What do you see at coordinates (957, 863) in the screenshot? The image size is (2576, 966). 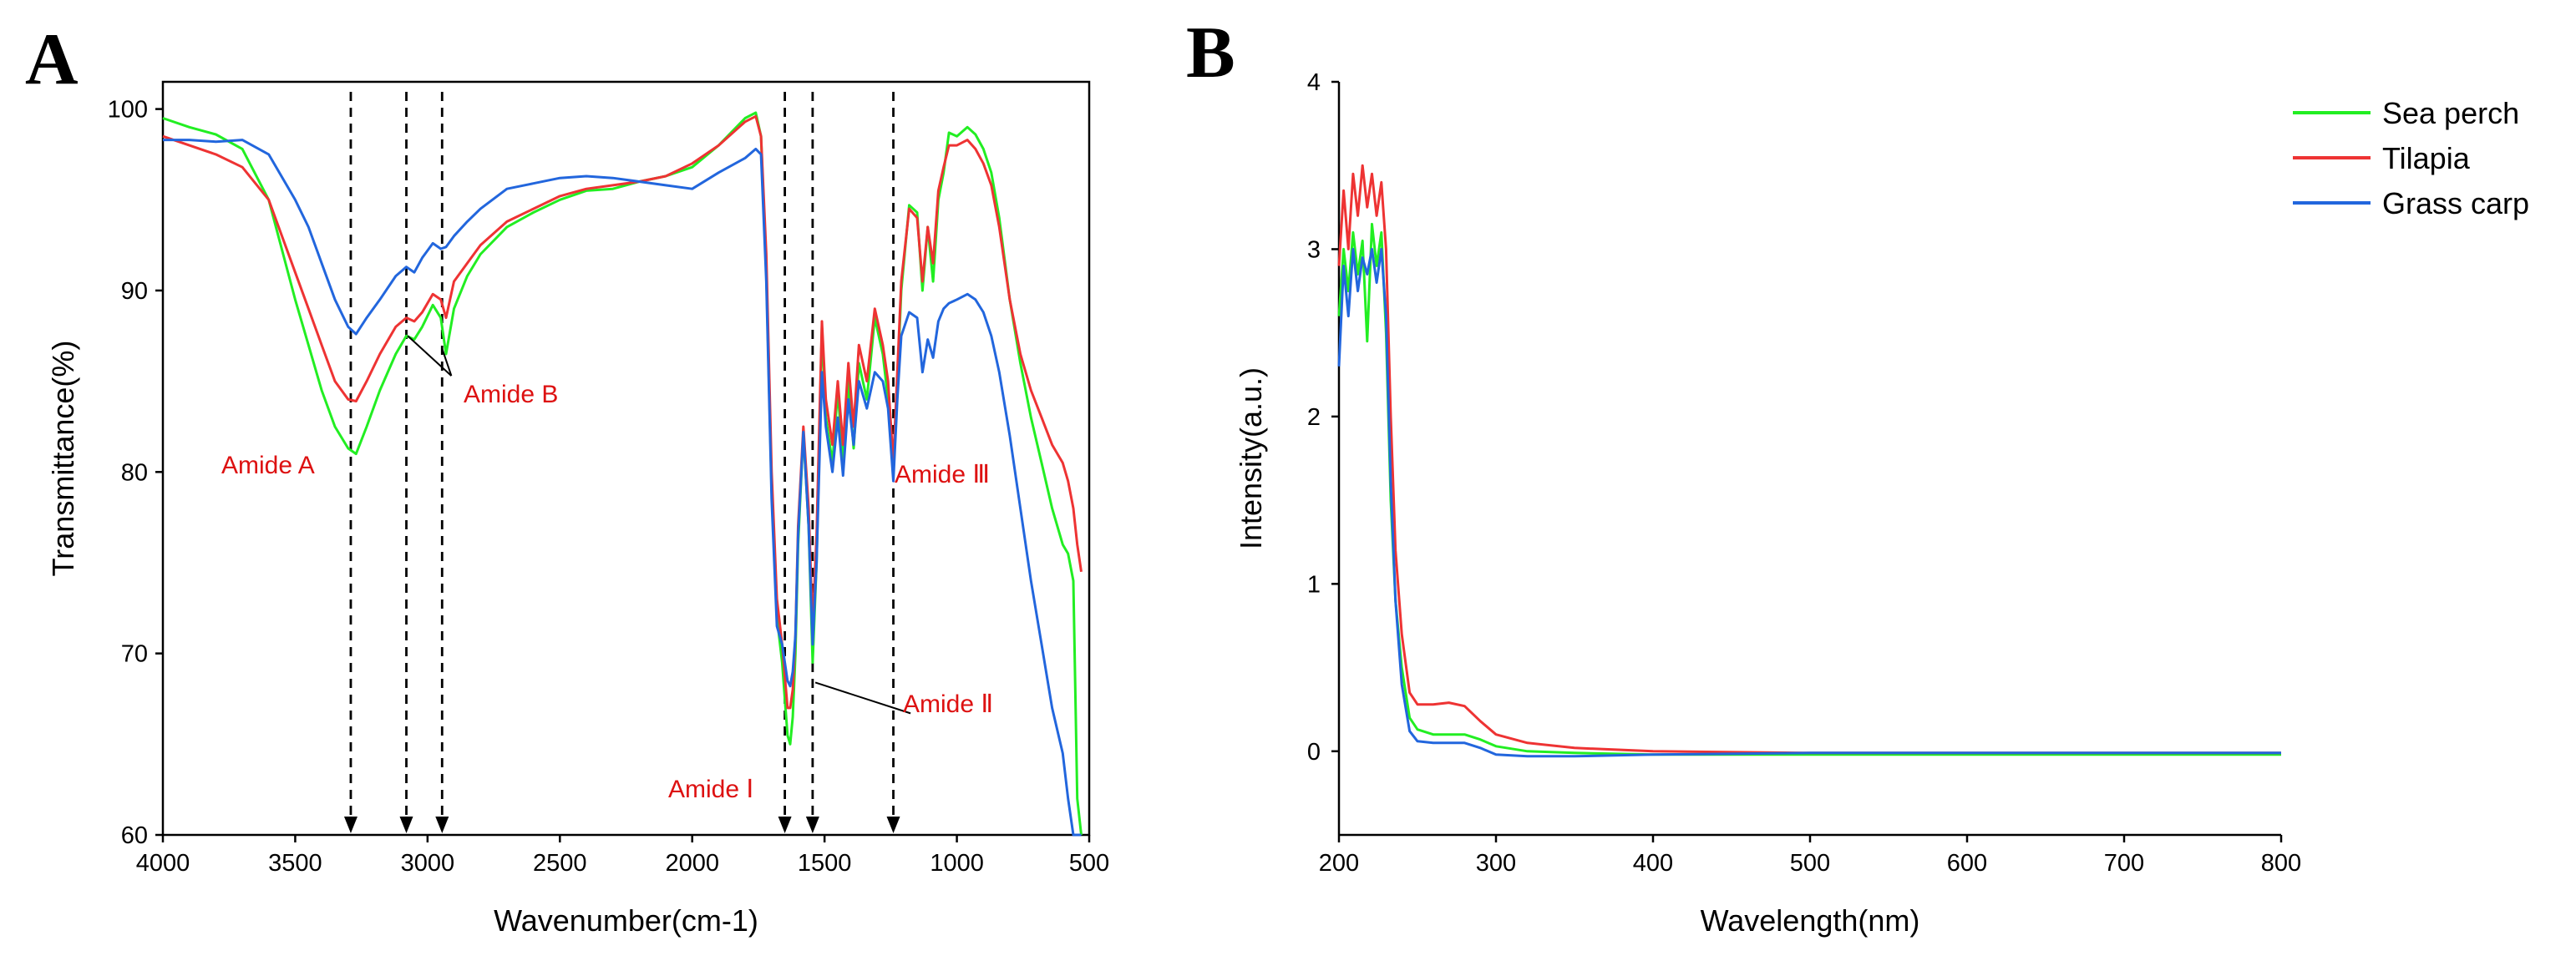 I see `x-tick-label-a: 1000` at bounding box center [957, 863].